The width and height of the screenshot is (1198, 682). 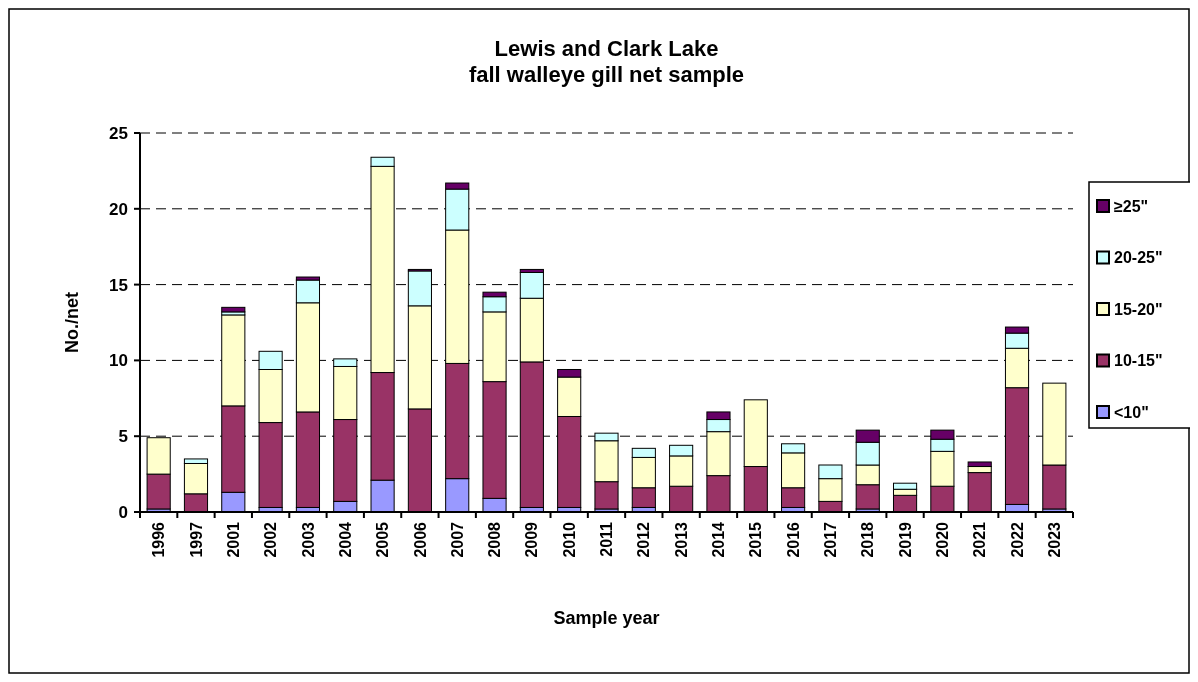 I want to click on x-tick-label: 2001, so click(x=233, y=539).